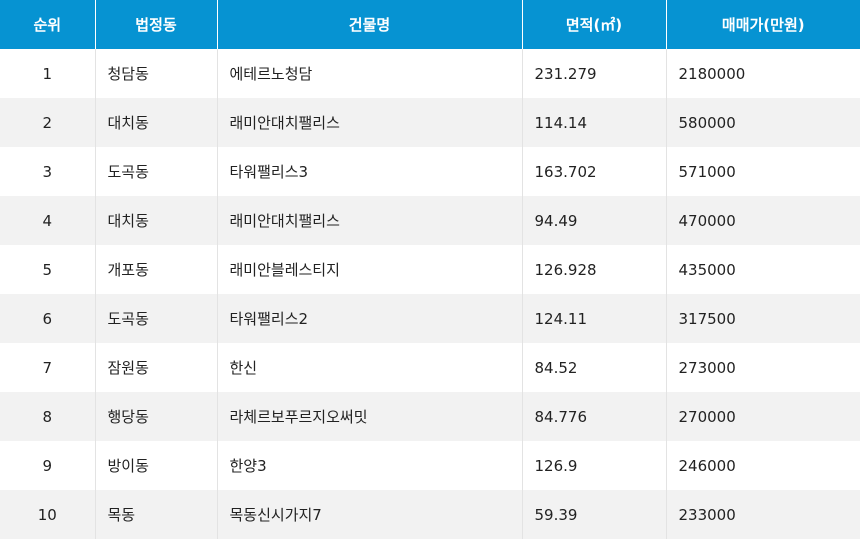  I want to click on area-cell: 126.928, so click(594, 269).